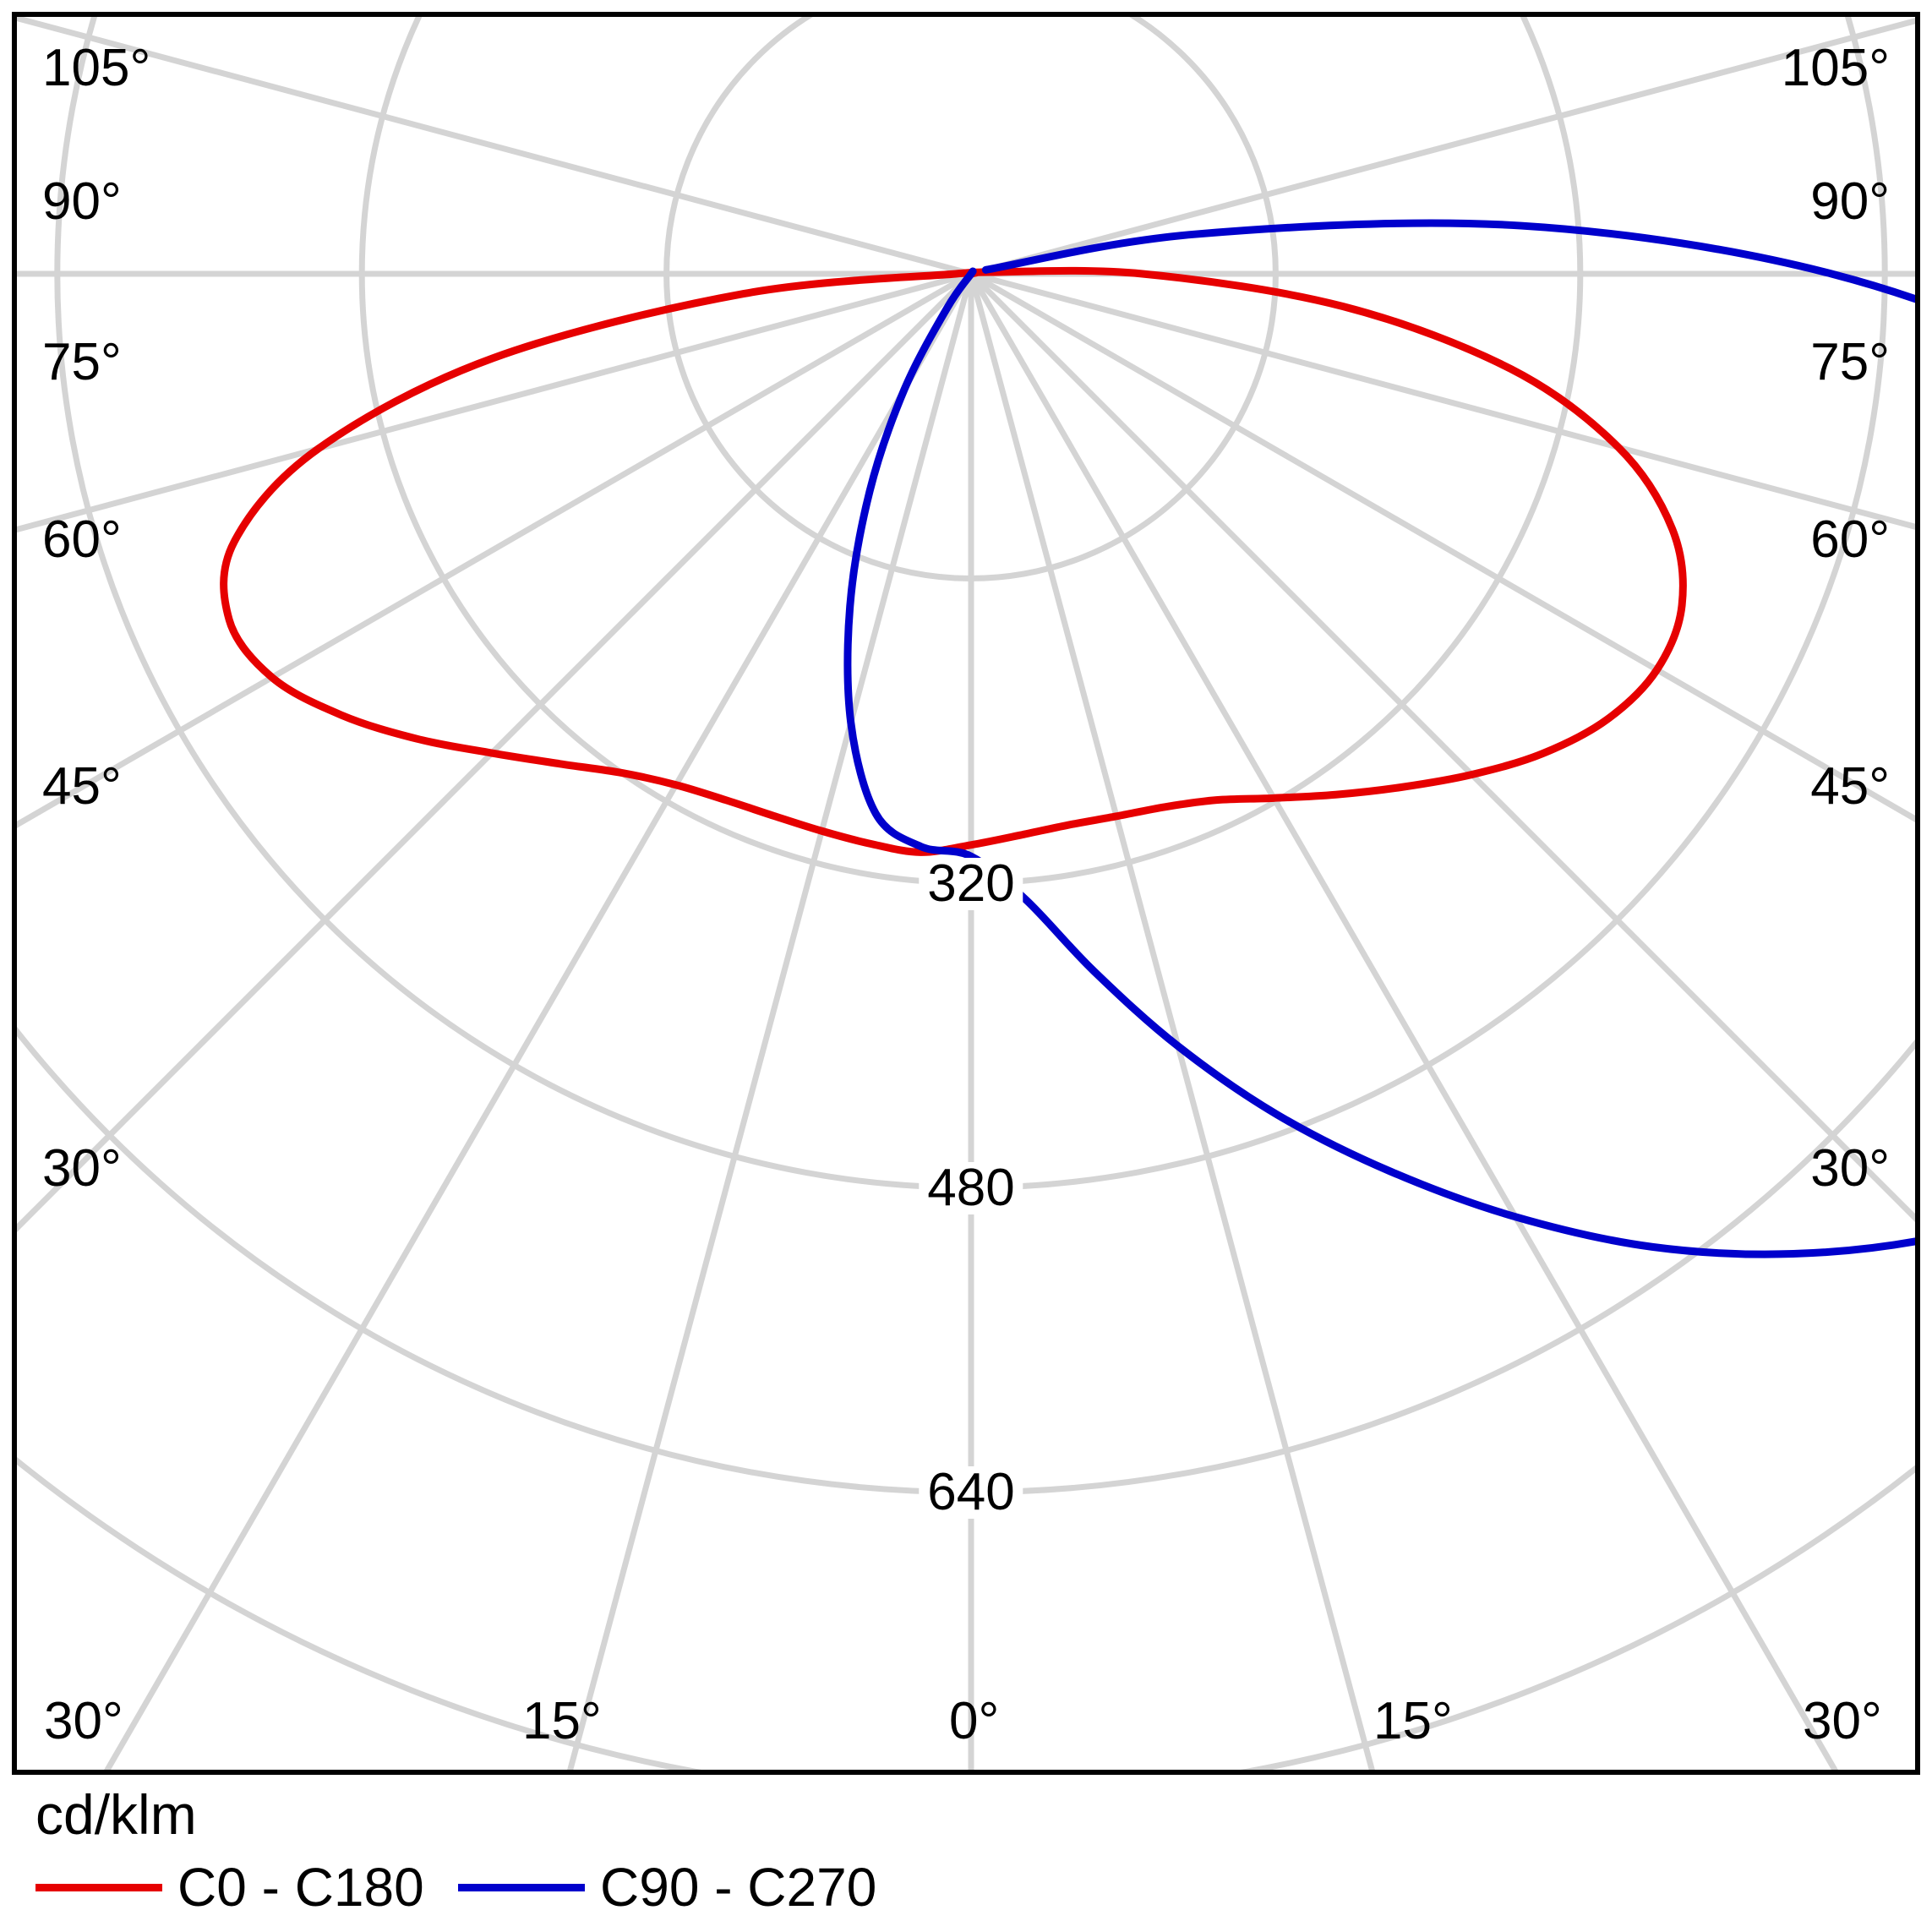  Describe the element at coordinates (96, 68) in the screenshot. I see `angle-label-left-105: 105°` at that location.